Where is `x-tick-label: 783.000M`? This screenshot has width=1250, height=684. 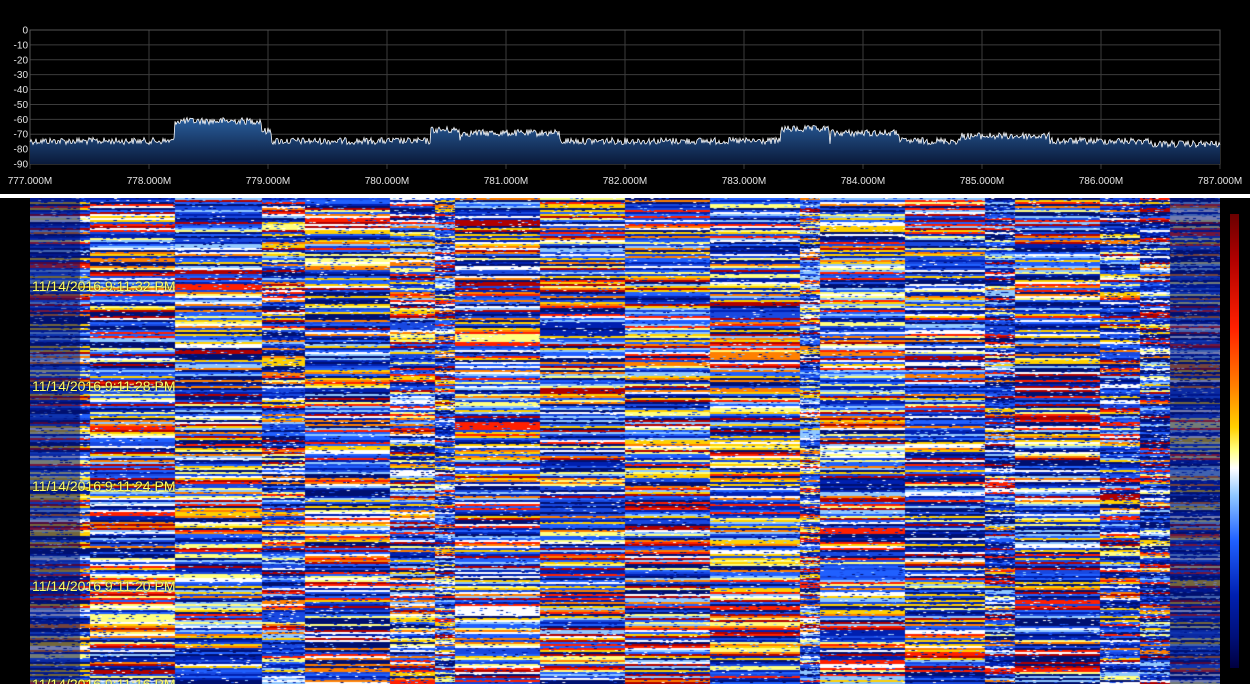
x-tick-label: 783.000M is located at coordinates (744, 181).